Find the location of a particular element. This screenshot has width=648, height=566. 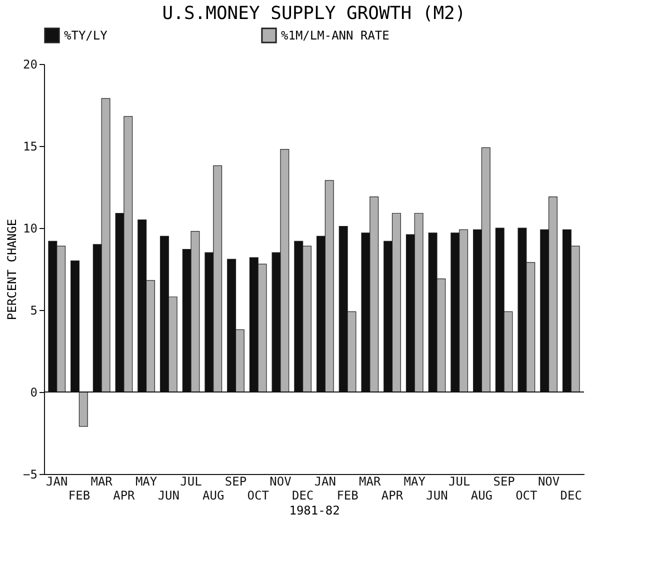

chart-title: U.S.MONEY SUPPLY GROWTH (M2) is located at coordinates (314, 13).